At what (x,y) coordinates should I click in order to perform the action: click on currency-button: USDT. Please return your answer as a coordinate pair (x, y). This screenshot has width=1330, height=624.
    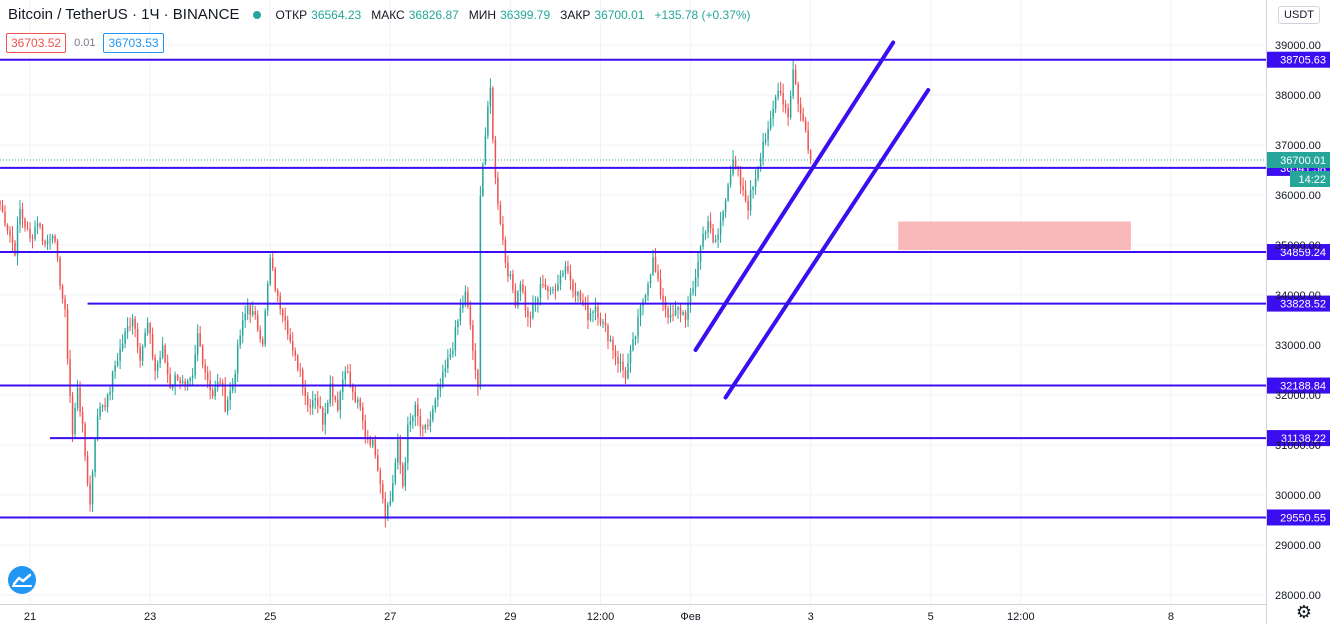
    Looking at the image, I should click on (1299, 15).